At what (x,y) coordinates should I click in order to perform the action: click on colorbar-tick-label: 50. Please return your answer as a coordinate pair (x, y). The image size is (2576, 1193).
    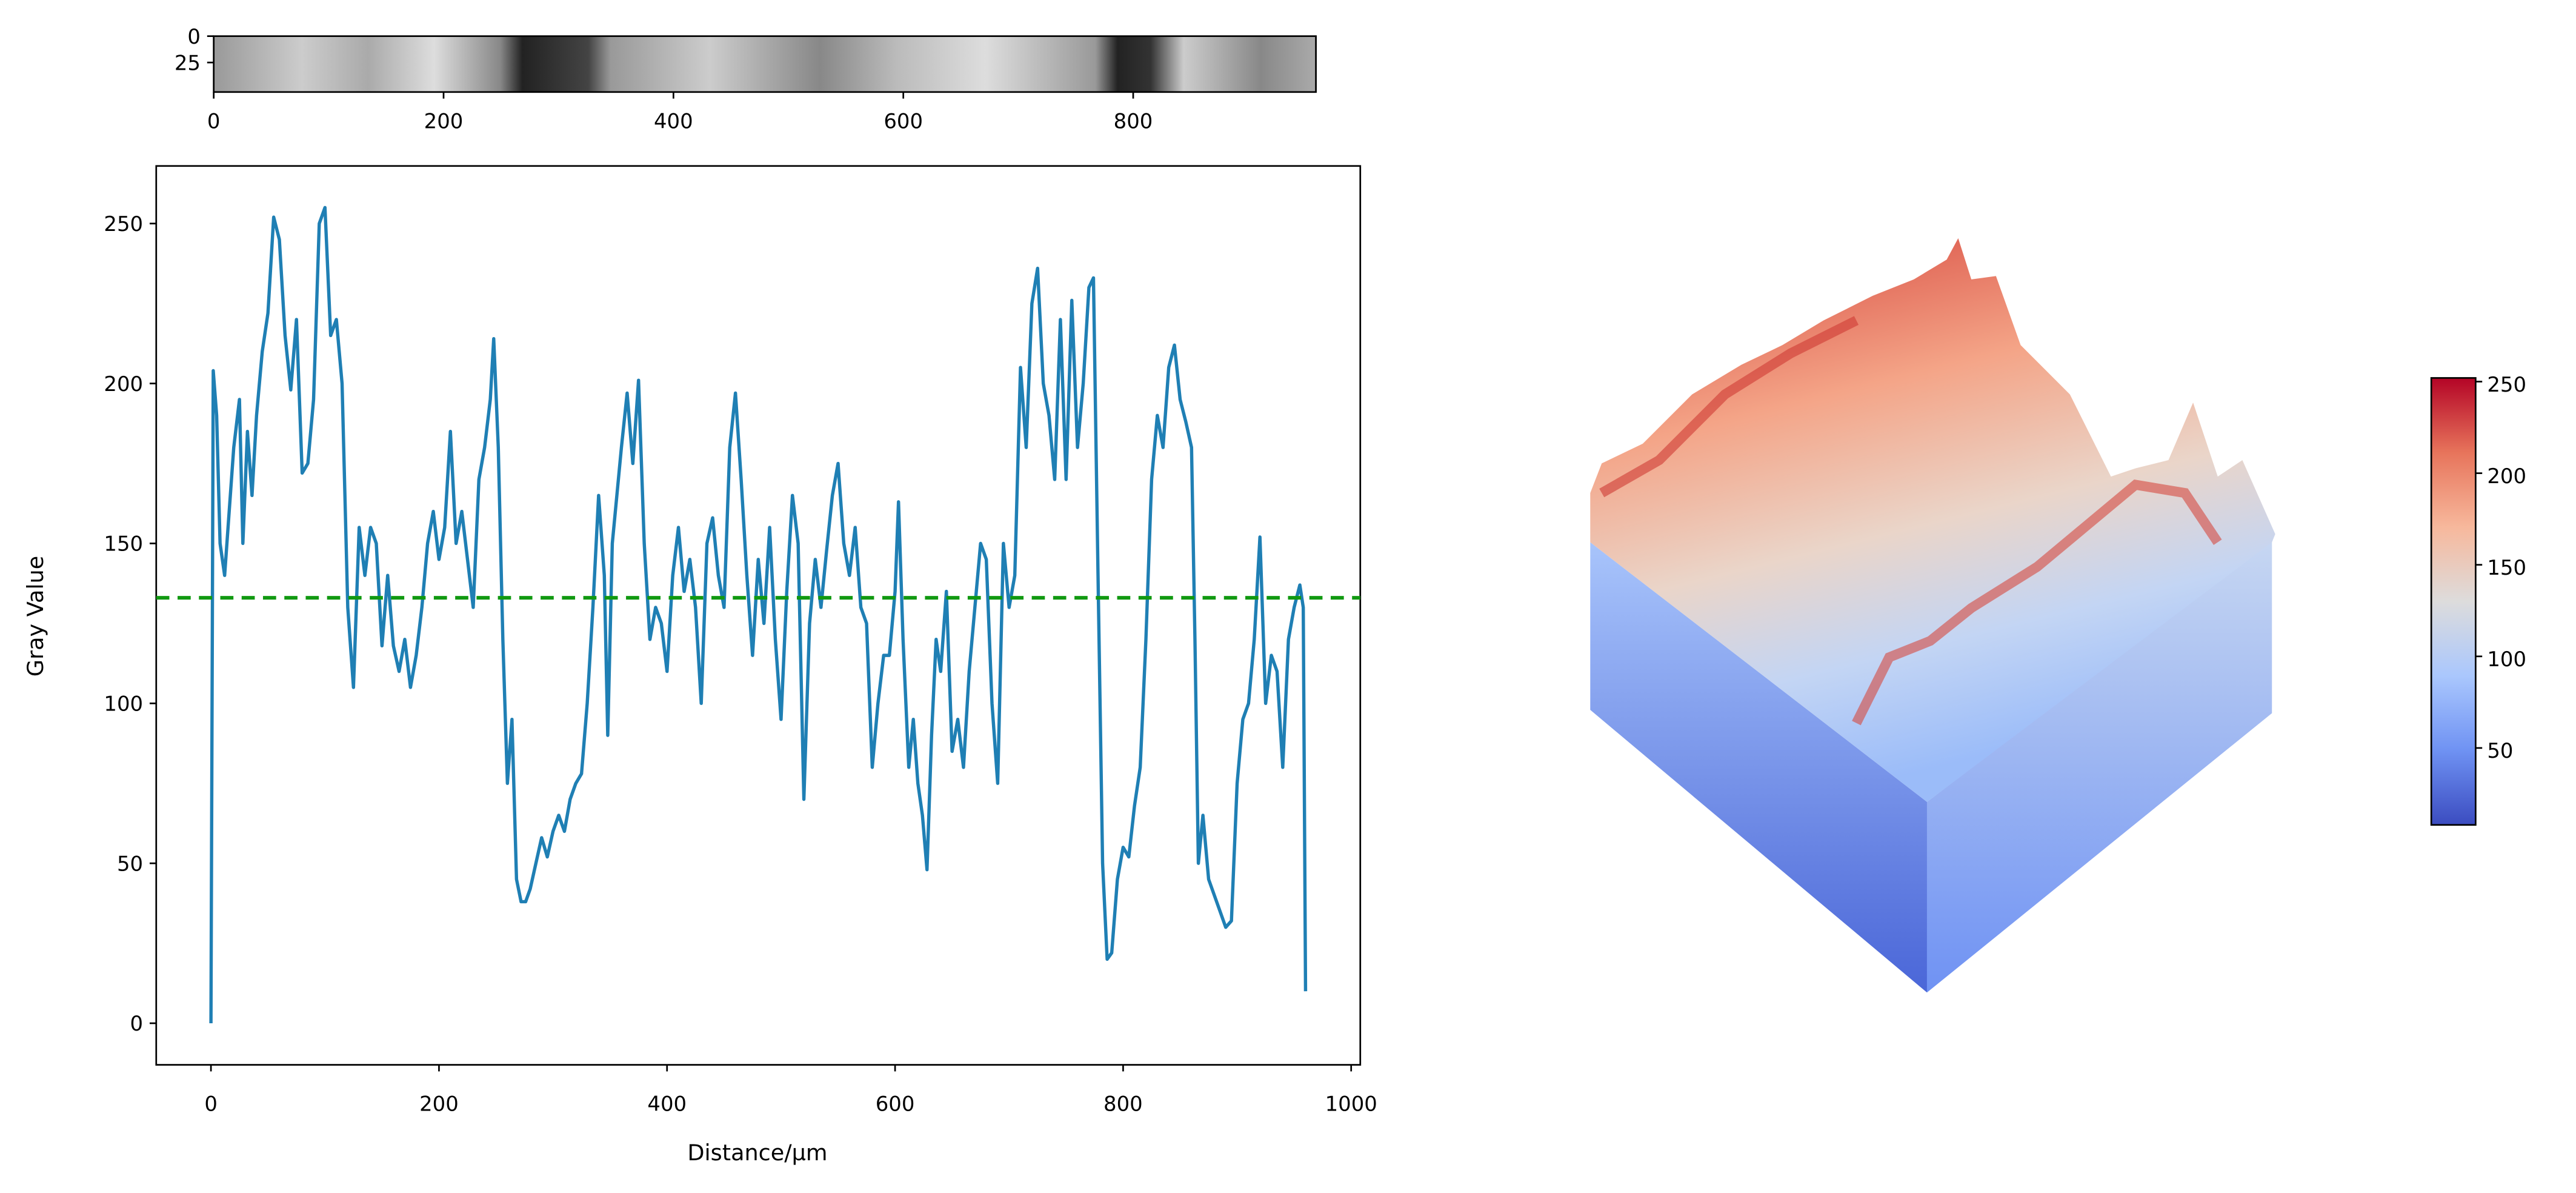
    Looking at the image, I should click on (2500, 751).